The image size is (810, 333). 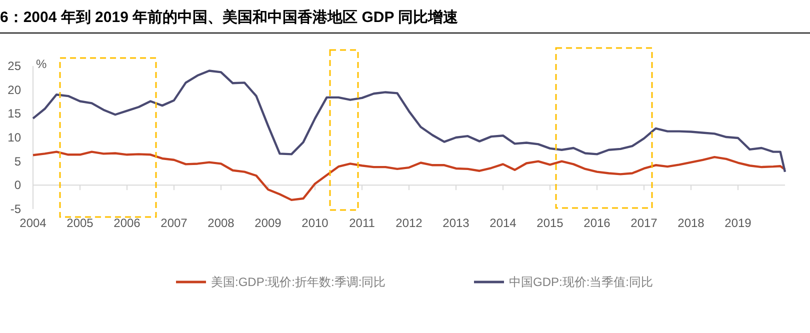 I want to click on x-tick-label: 2016, so click(x=597, y=223).